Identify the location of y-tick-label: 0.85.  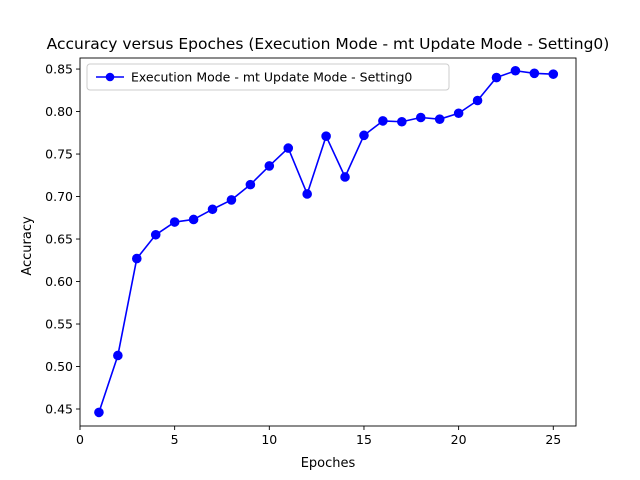
(59, 69).